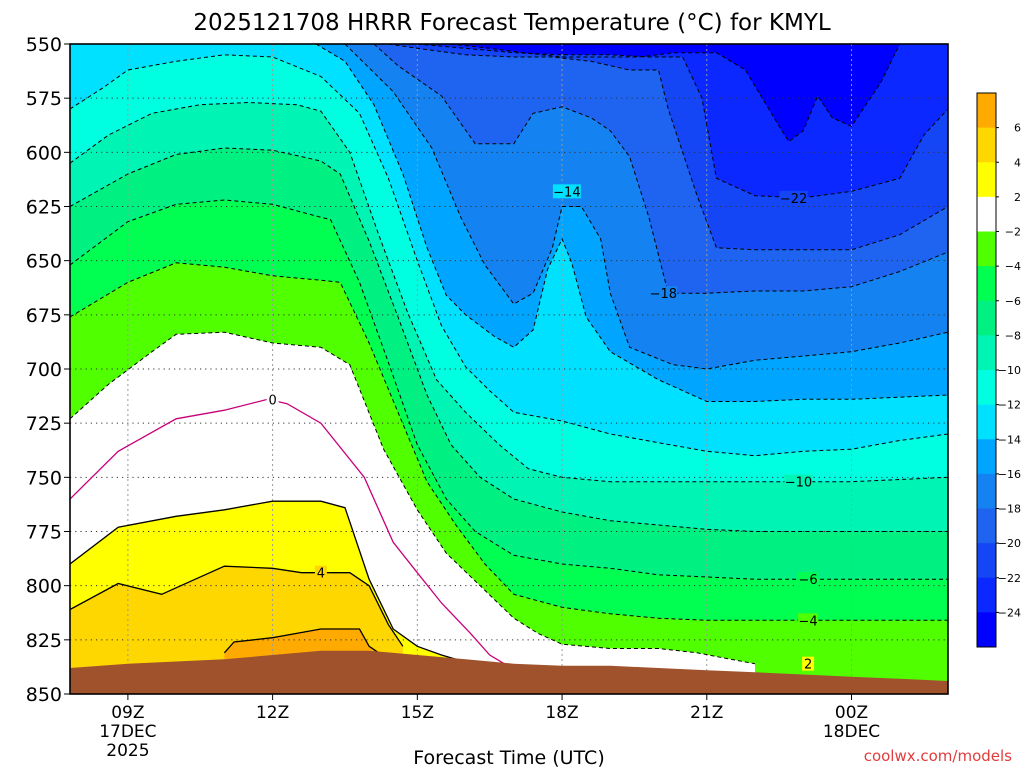  What do you see at coordinates (1009, 509) in the screenshot?
I see `colorbar-label: −18` at bounding box center [1009, 509].